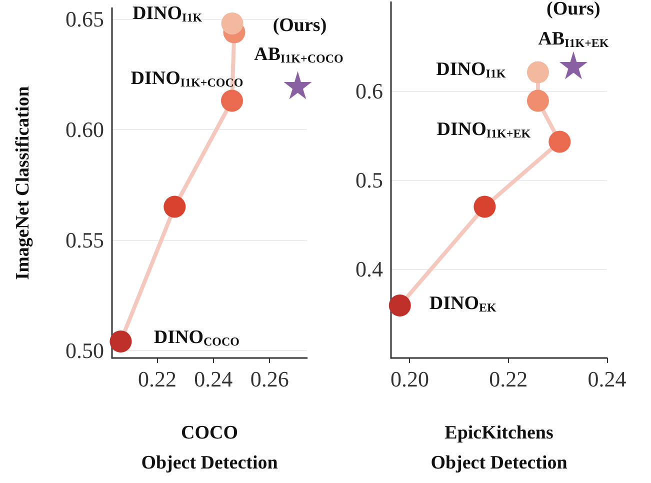  I want to click on y-tick-label: 0.60, so click(85, 129).